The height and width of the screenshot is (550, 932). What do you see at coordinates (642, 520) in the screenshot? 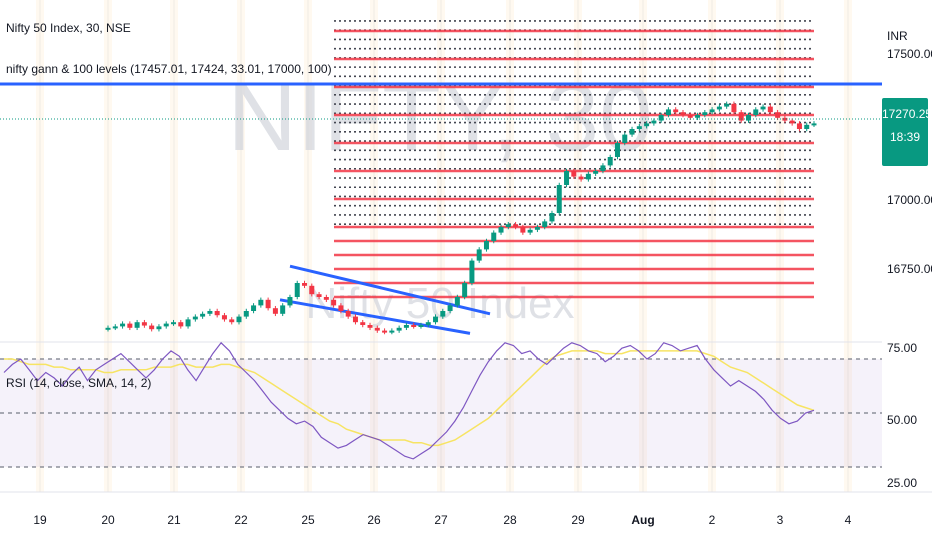
I see `time-tick-label: Aug` at bounding box center [642, 520].